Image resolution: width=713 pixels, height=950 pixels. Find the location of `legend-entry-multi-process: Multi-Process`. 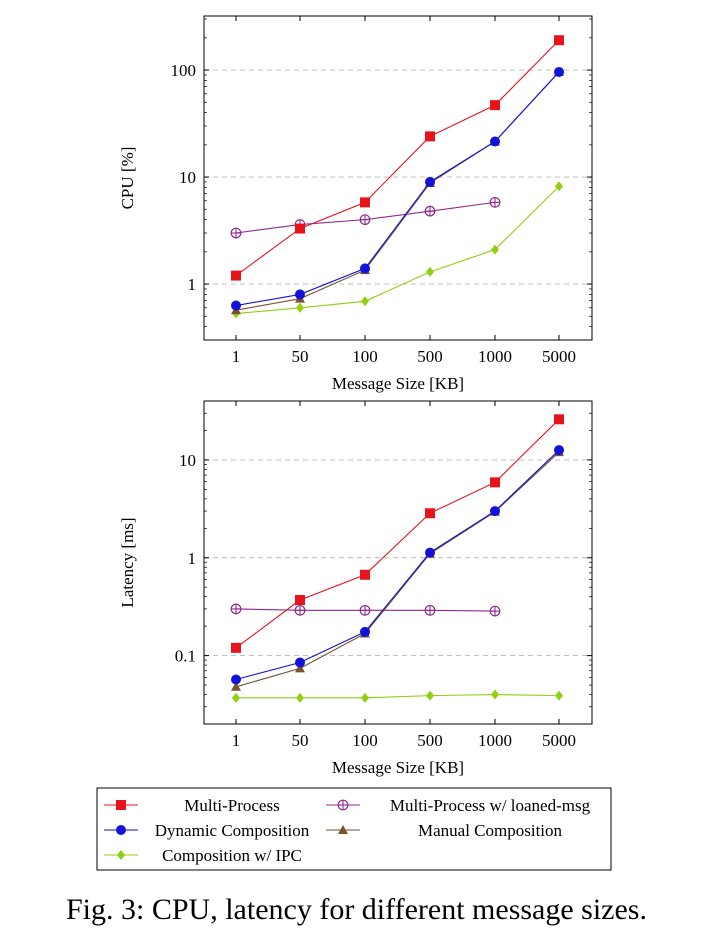

legend-entry-multi-process: Multi-Process is located at coordinates (192, 805).